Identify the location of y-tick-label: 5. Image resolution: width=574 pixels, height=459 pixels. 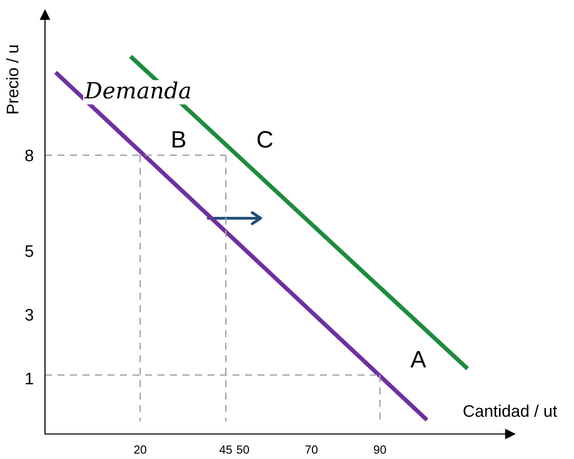
(29, 251).